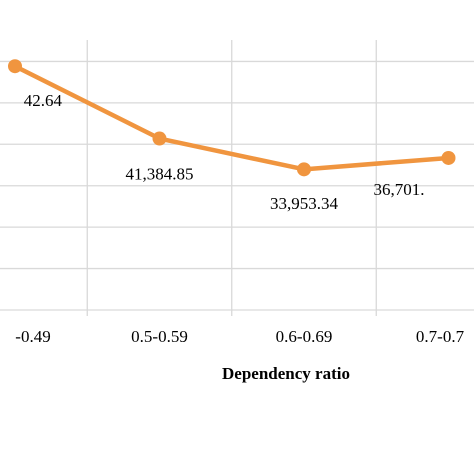 The height and width of the screenshot is (474, 474). What do you see at coordinates (286, 373) in the screenshot?
I see `x-axis-title: Dependency ratio` at bounding box center [286, 373].